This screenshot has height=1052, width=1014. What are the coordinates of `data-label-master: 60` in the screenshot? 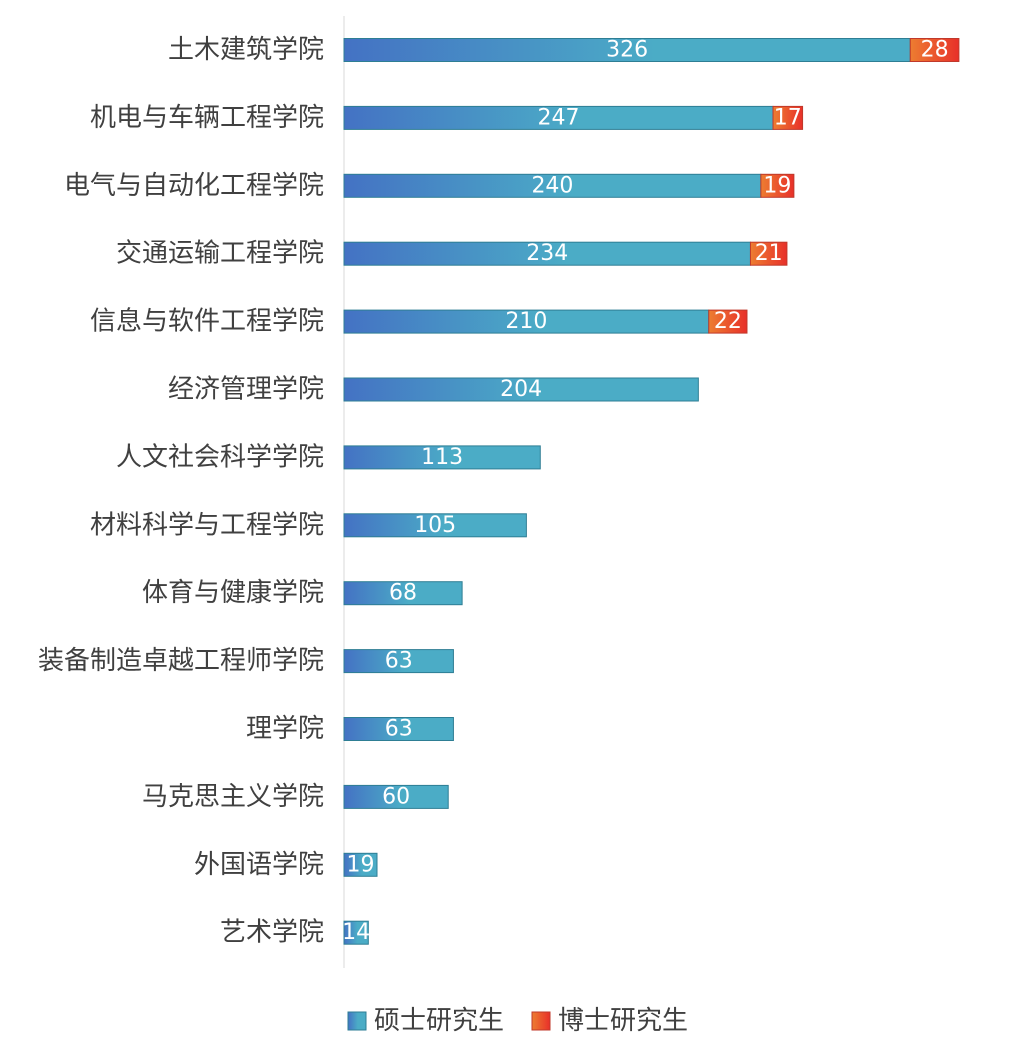 It's located at (396, 796).